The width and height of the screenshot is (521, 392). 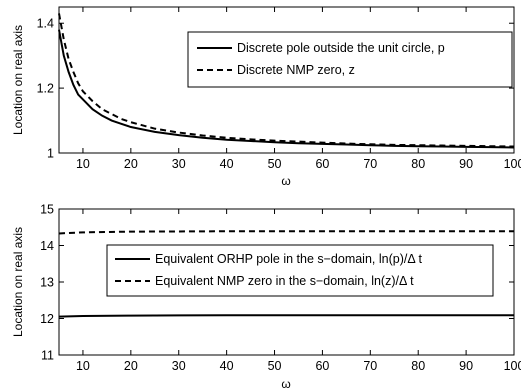 What do you see at coordinates (227, 366) in the screenshot?
I see `bottom-x-tick-label: 40` at bounding box center [227, 366].